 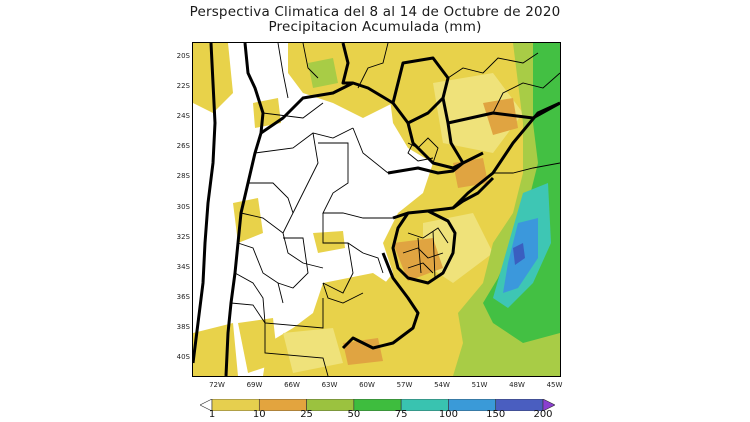 What do you see at coordinates (442, 385) in the screenshot?
I see `lon-label: 54W` at bounding box center [442, 385].